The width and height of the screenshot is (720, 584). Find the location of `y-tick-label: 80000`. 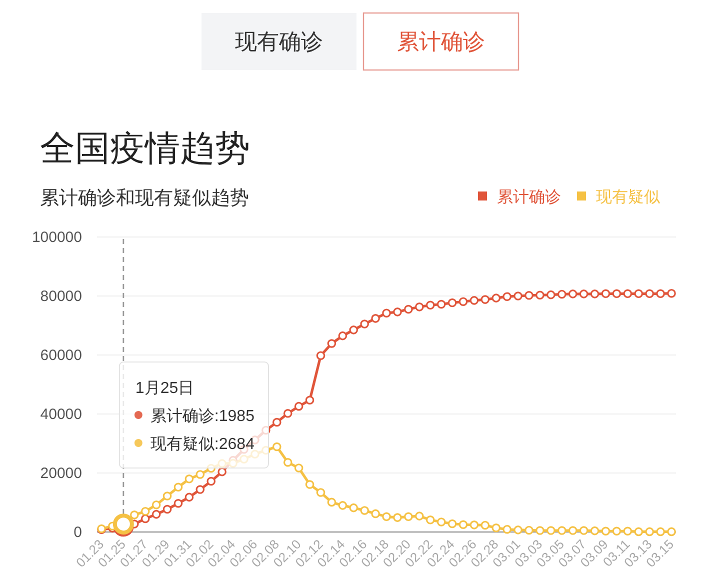

y-tick-label: 80000 is located at coordinates (61, 296).